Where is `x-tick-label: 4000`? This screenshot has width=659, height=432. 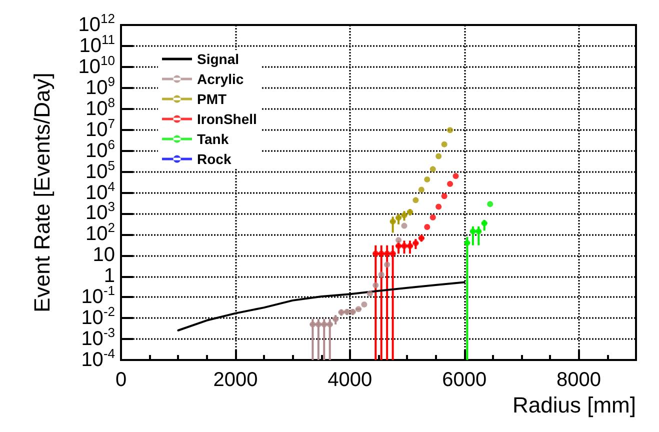
x-tick-label: 4000 is located at coordinates (350, 380).